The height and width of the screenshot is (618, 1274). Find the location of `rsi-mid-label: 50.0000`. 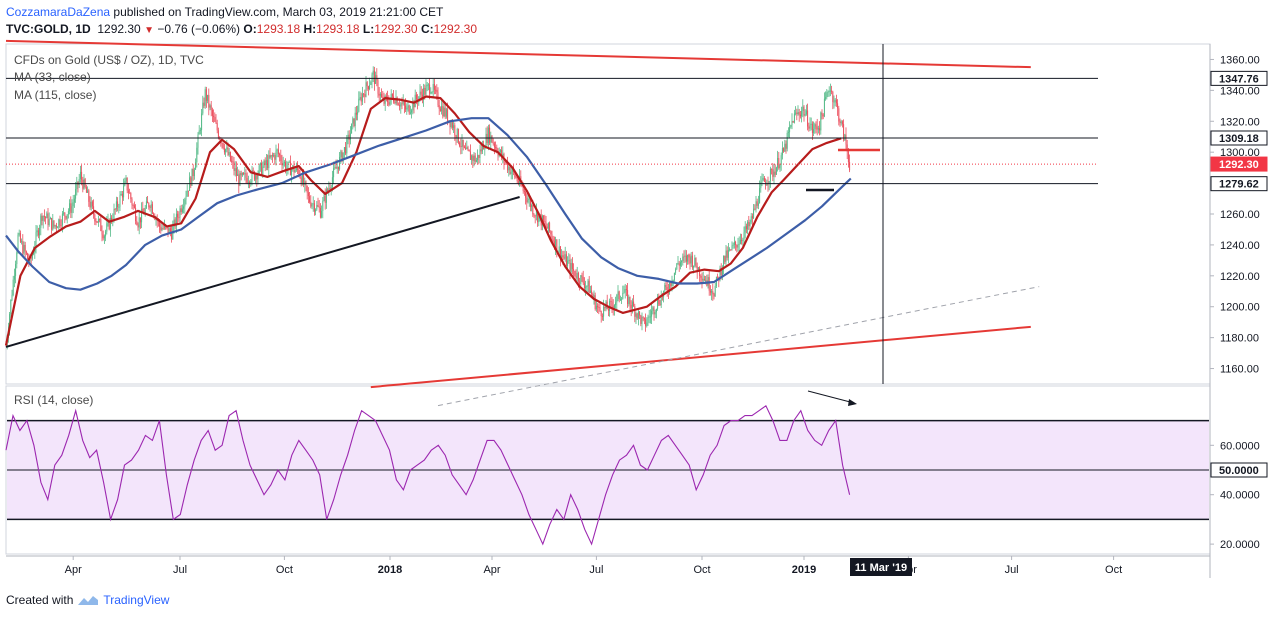

rsi-mid-label: 50.0000 is located at coordinates (1239, 471).